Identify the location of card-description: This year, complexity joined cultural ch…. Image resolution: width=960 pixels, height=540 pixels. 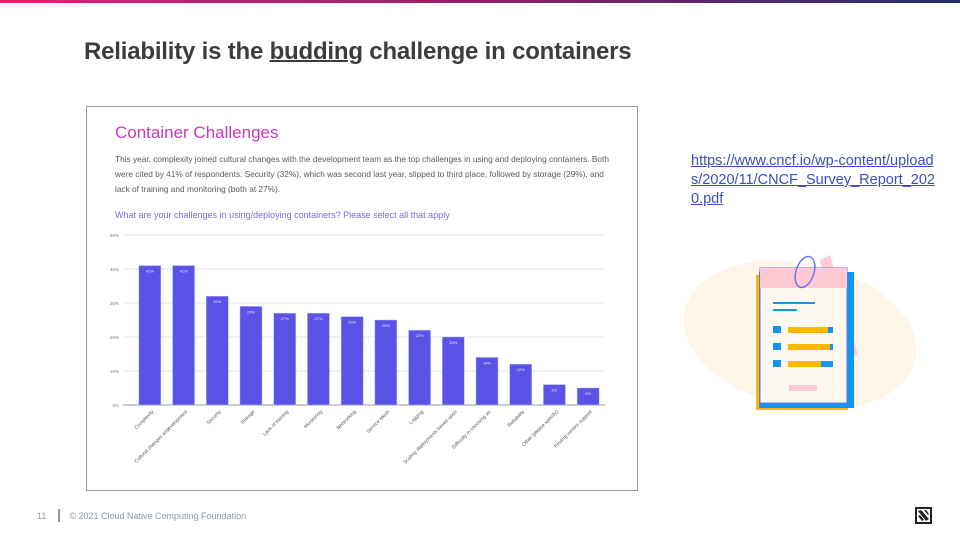
(362, 174).